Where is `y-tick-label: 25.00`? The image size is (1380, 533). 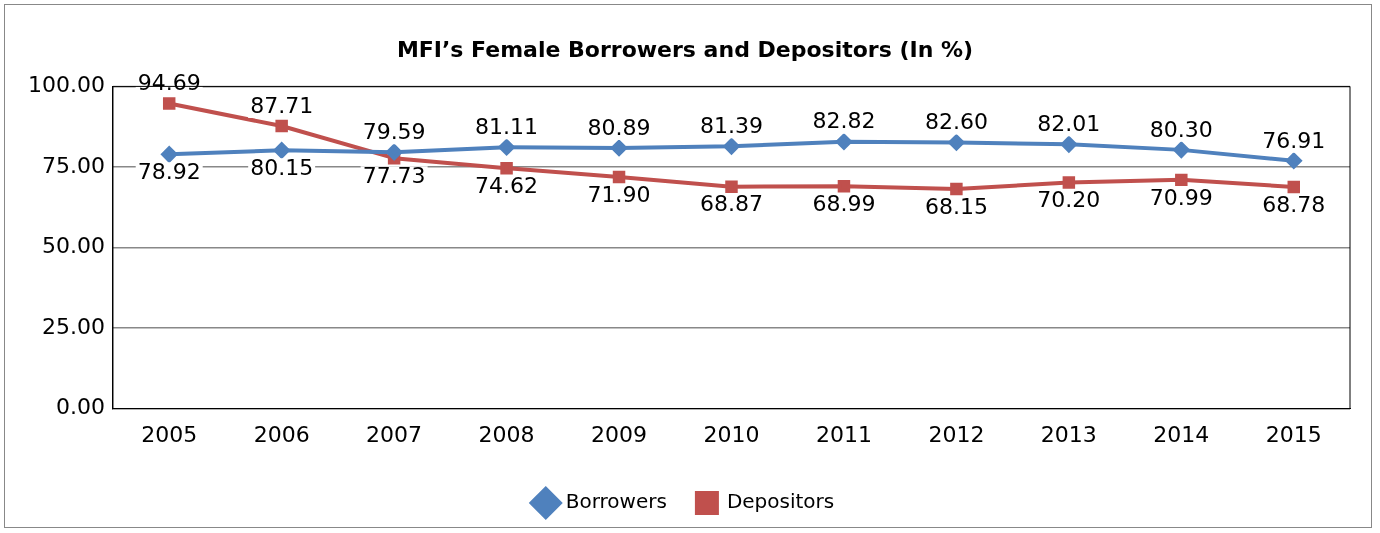
y-tick-label: 25.00 is located at coordinates (73, 326).